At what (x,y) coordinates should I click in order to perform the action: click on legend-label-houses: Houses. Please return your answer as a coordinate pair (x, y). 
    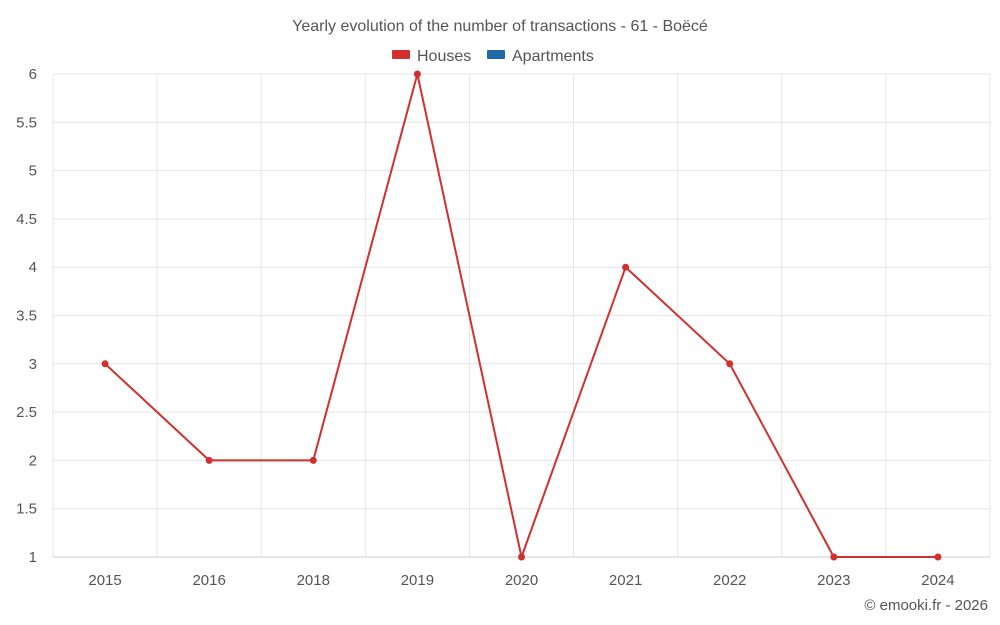
    Looking at the image, I should click on (444, 56).